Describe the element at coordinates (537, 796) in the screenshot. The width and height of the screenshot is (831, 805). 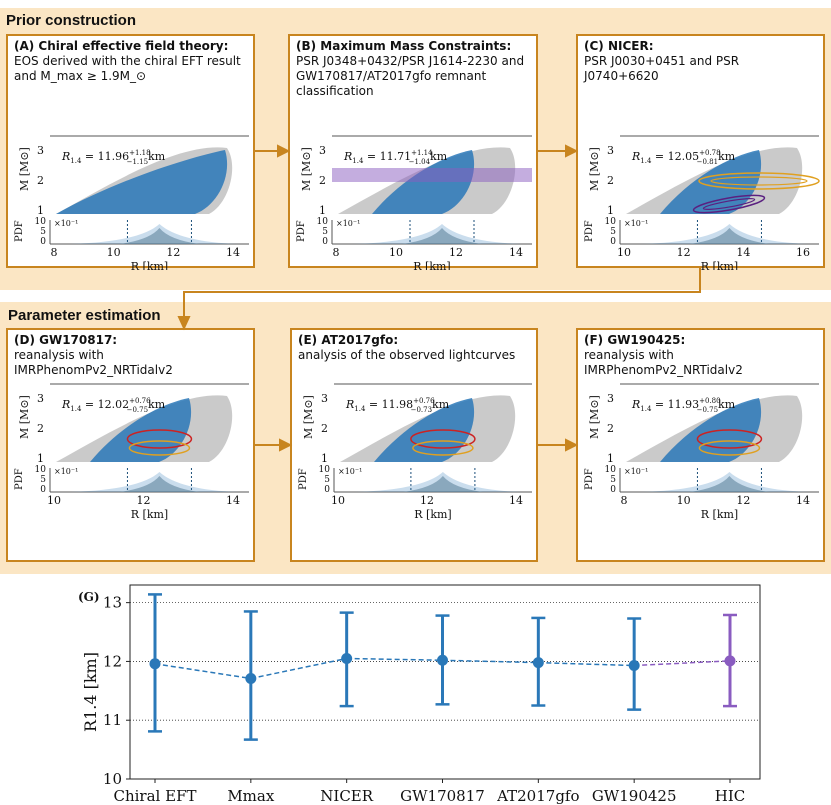
I see `x-tick-label: AT2017gfo` at that location.